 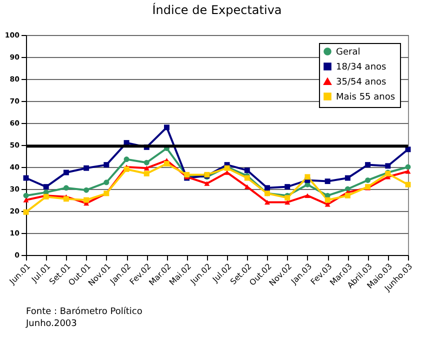 I want to click on legend-label: Geral, so click(x=348, y=53).